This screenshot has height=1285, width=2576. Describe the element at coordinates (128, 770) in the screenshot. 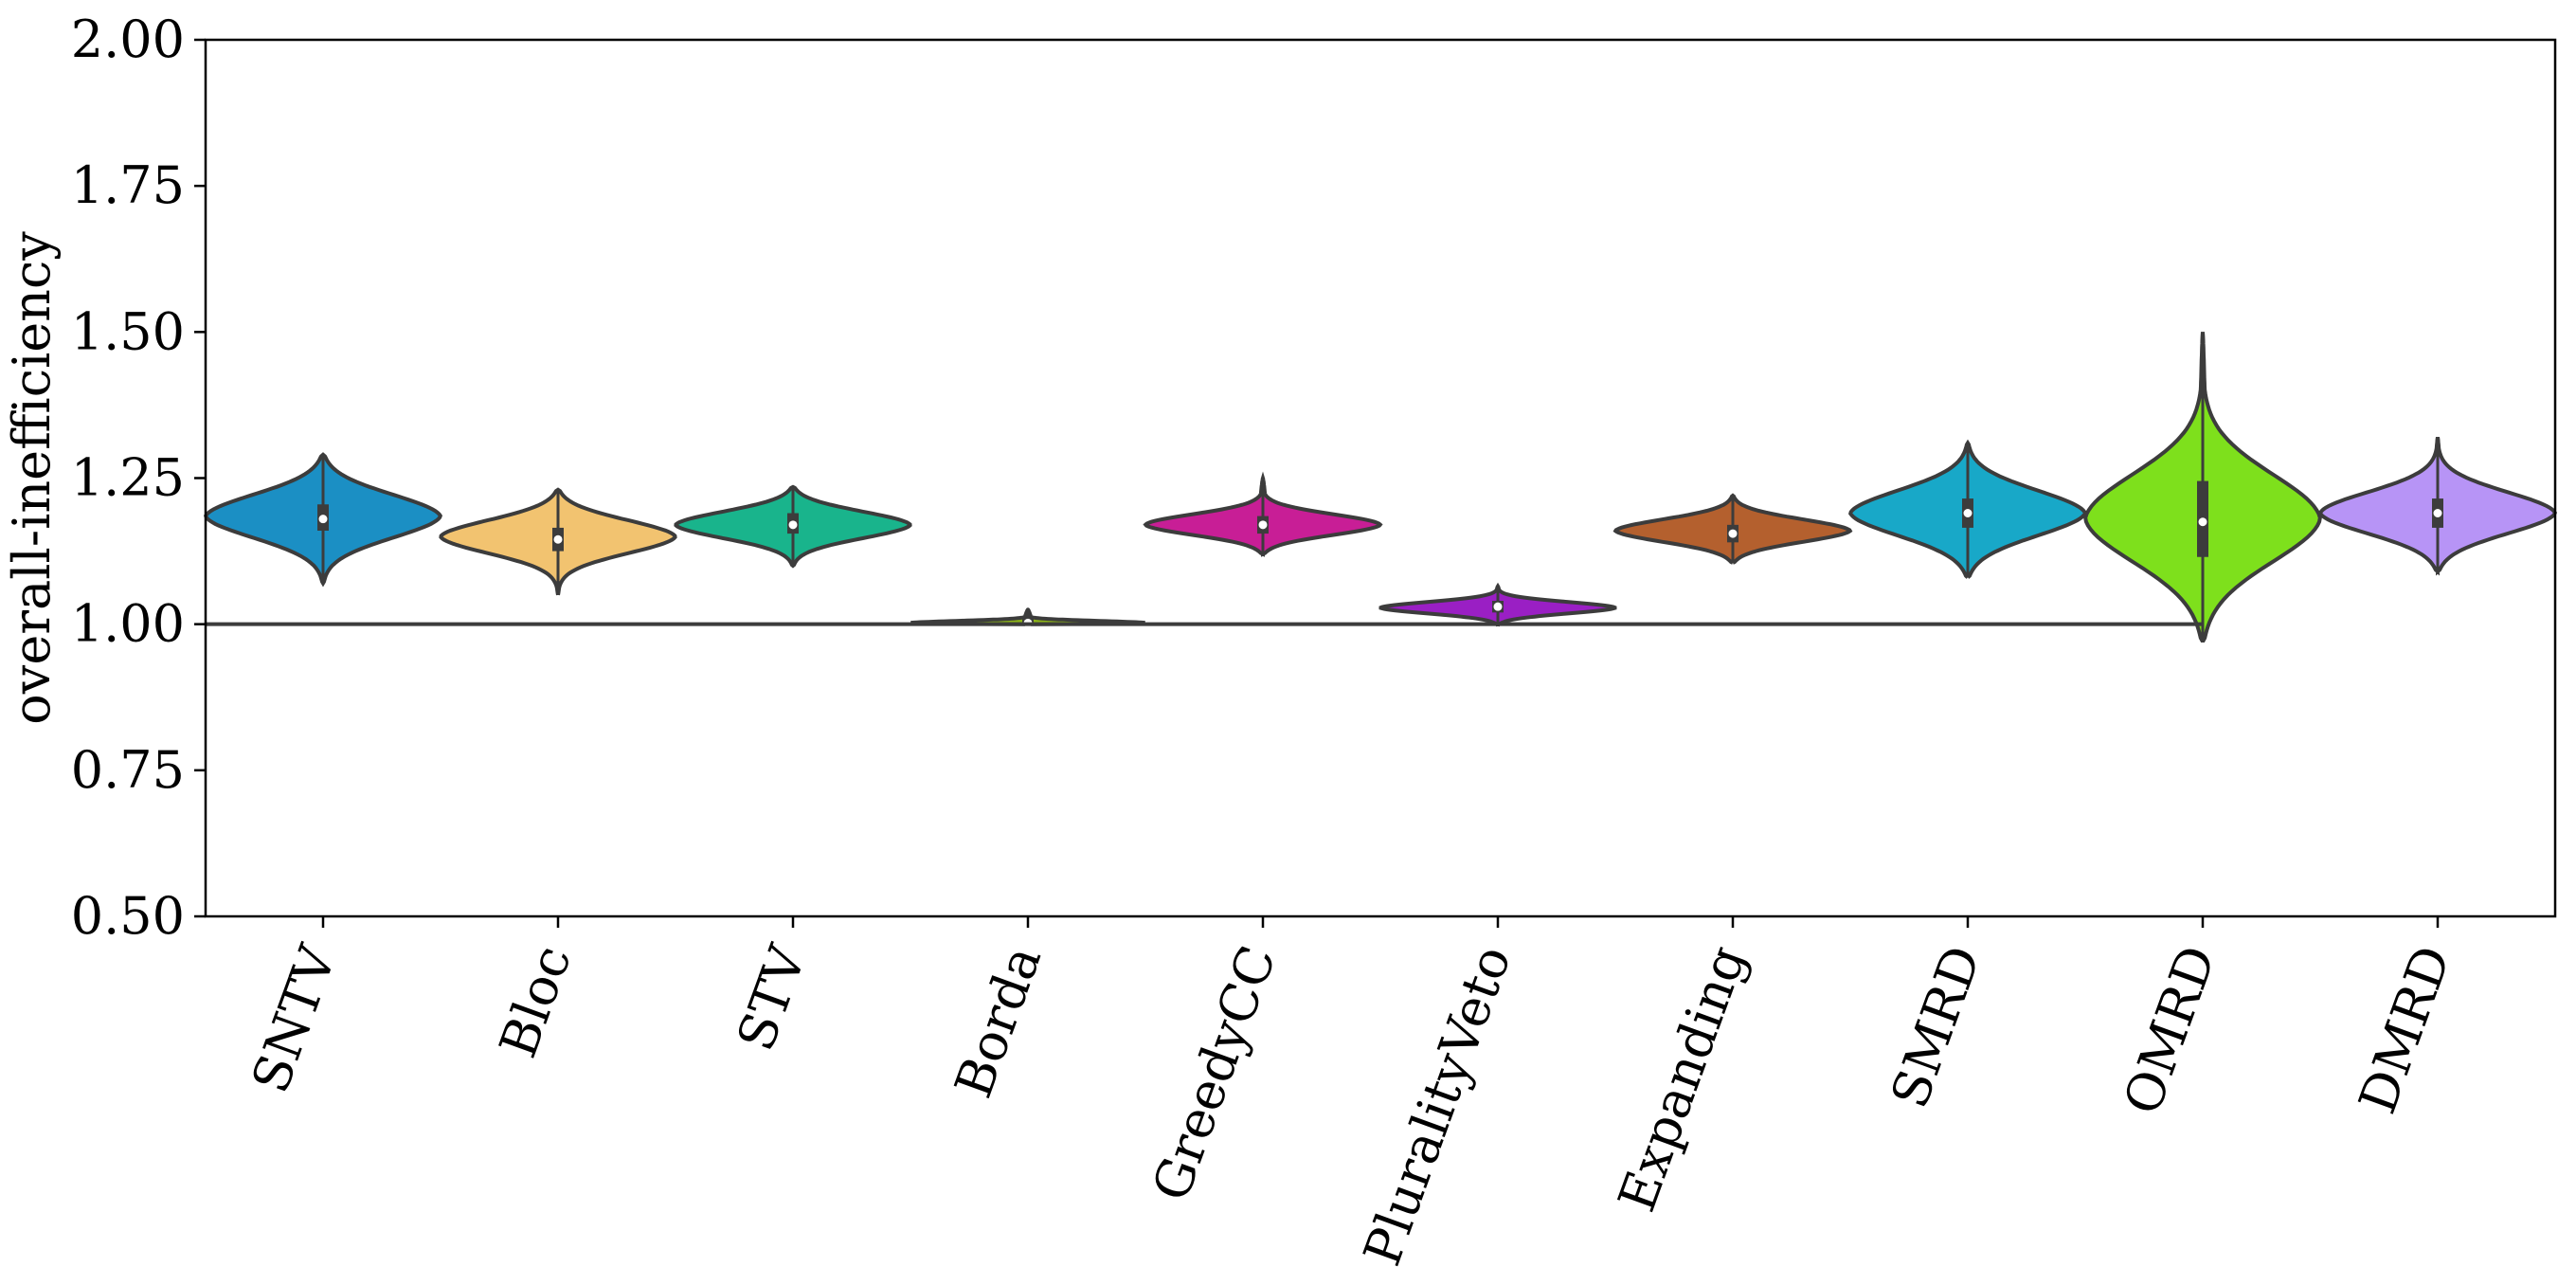

I see `y-tick-label: 0.75` at that location.